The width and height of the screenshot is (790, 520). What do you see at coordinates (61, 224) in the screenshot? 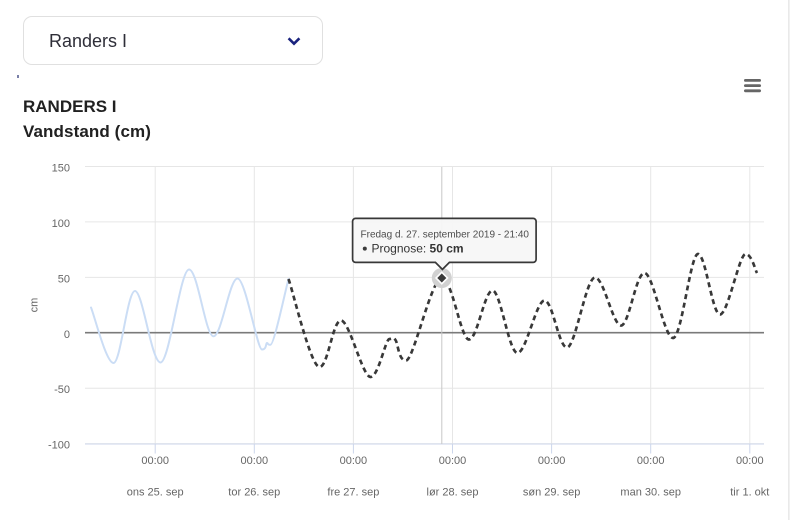
I see `svg-text: 100` at bounding box center [61, 224].